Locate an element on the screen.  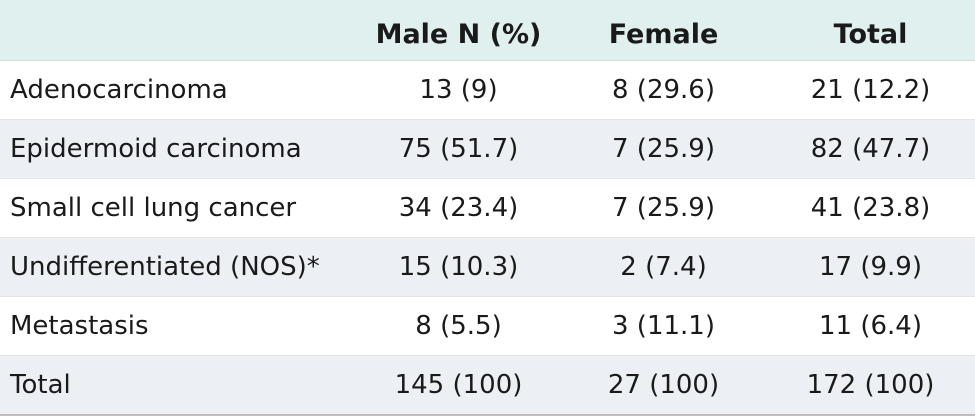
header-empty-cell is located at coordinates (178, 30).